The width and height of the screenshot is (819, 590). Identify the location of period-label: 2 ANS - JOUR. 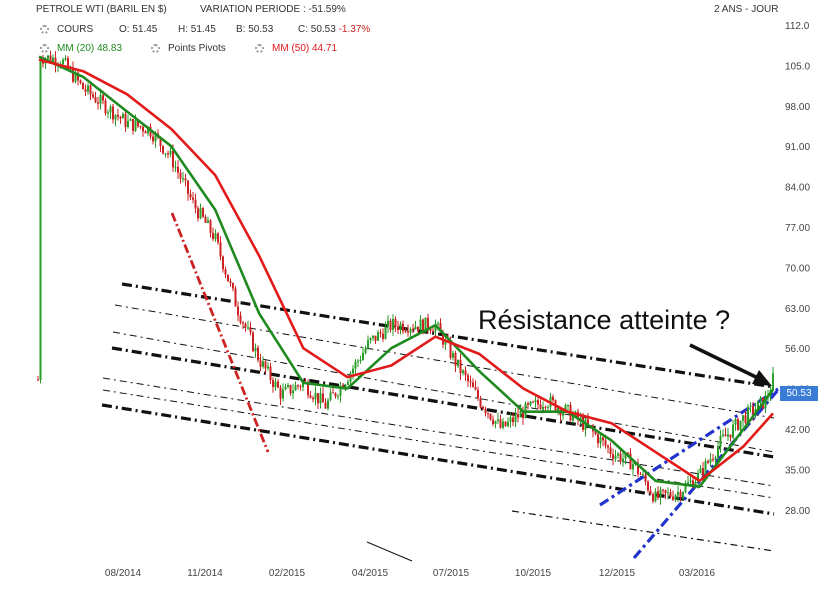
(746, 9).